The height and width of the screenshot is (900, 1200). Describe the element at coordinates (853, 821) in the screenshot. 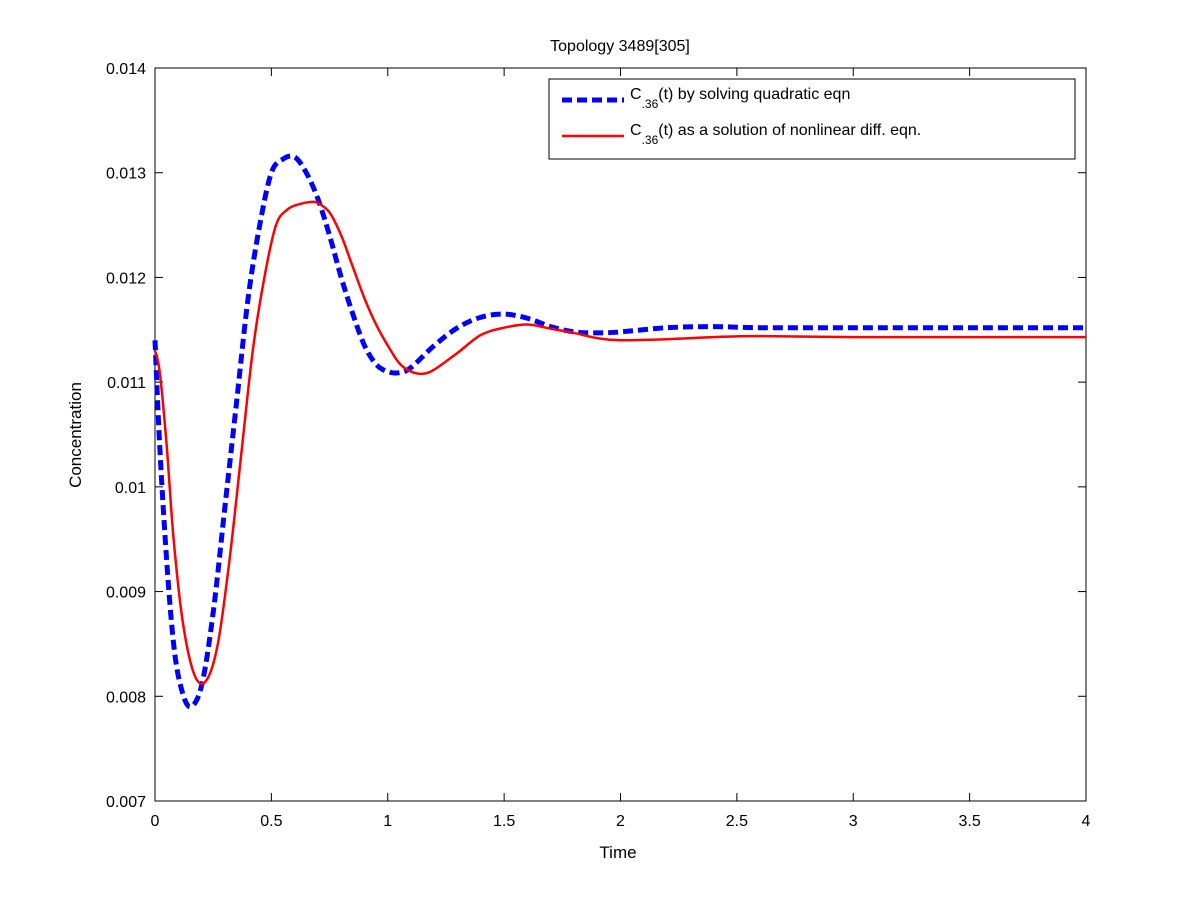

I see `x-tick-label: 3` at that location.